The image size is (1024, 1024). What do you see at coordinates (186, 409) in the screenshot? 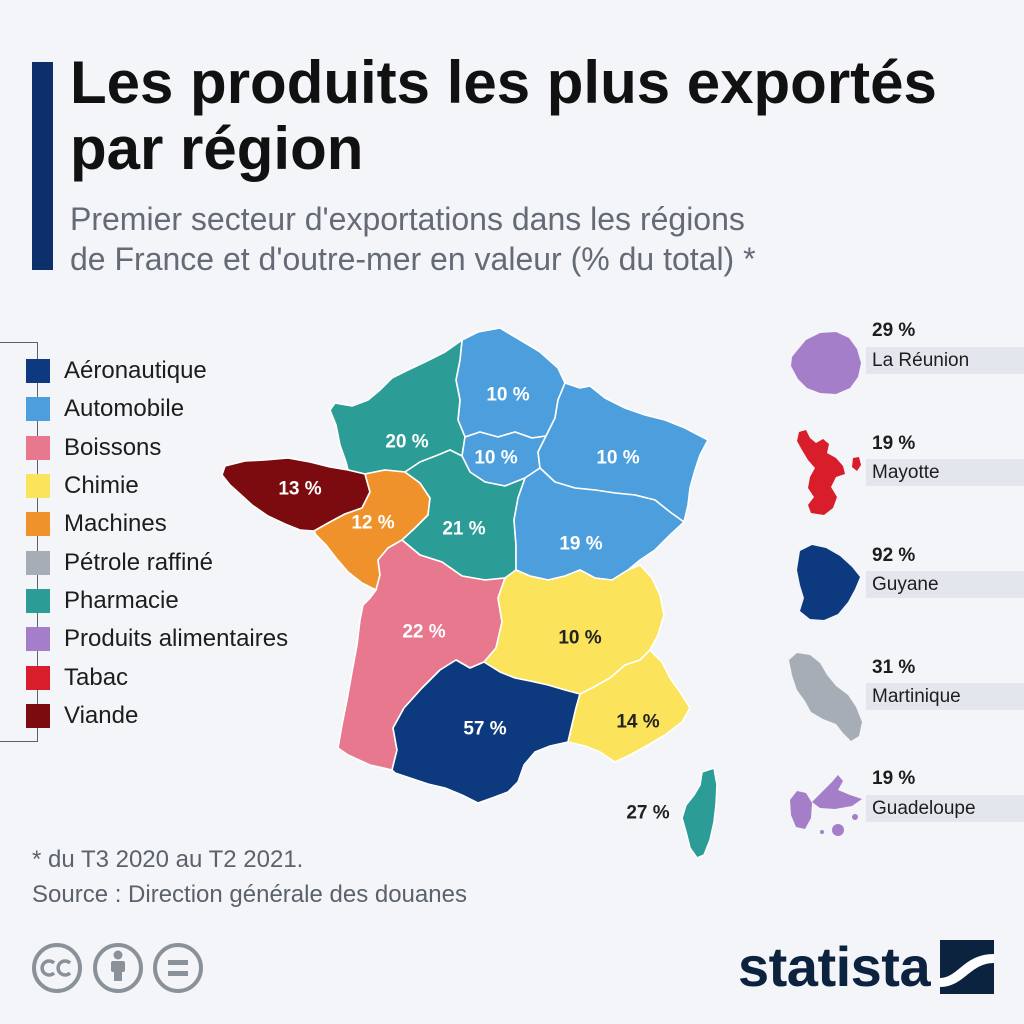
I see `legend-item: Automobile` at bounding box center [186, 409].